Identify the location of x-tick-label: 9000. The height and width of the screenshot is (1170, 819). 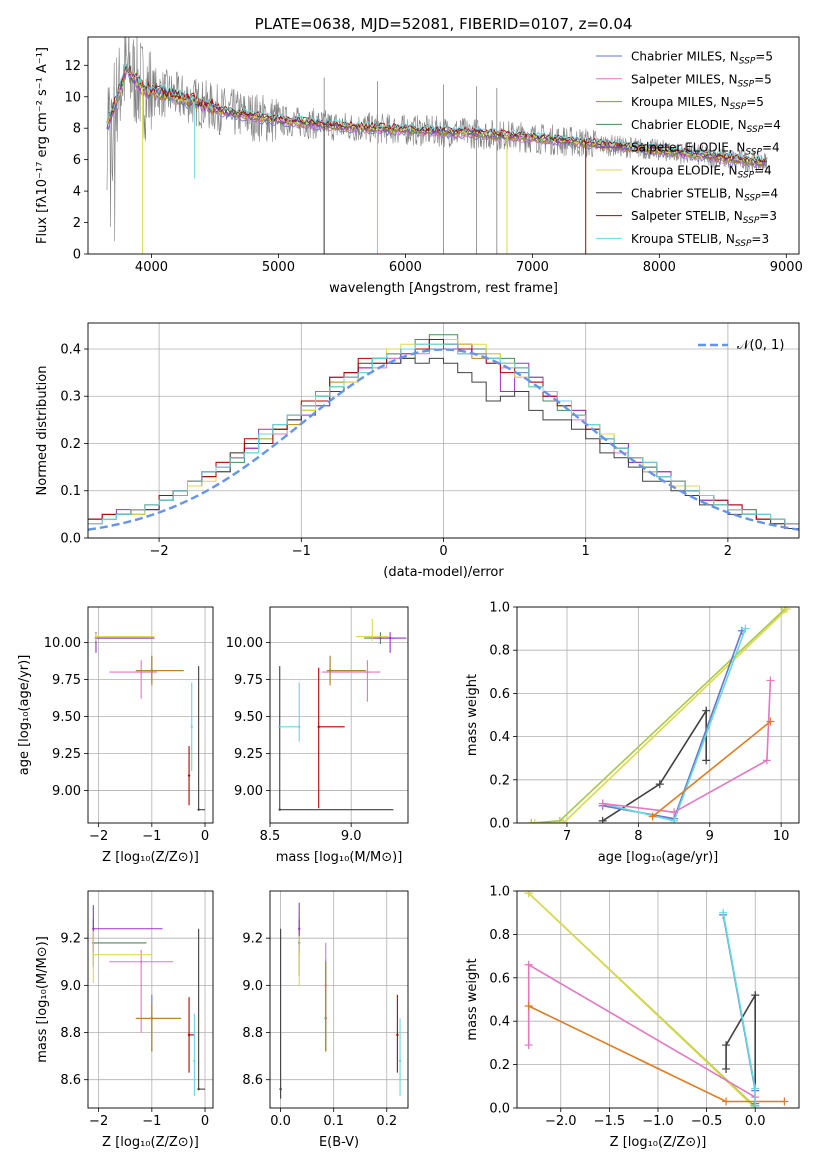
(786, 267).